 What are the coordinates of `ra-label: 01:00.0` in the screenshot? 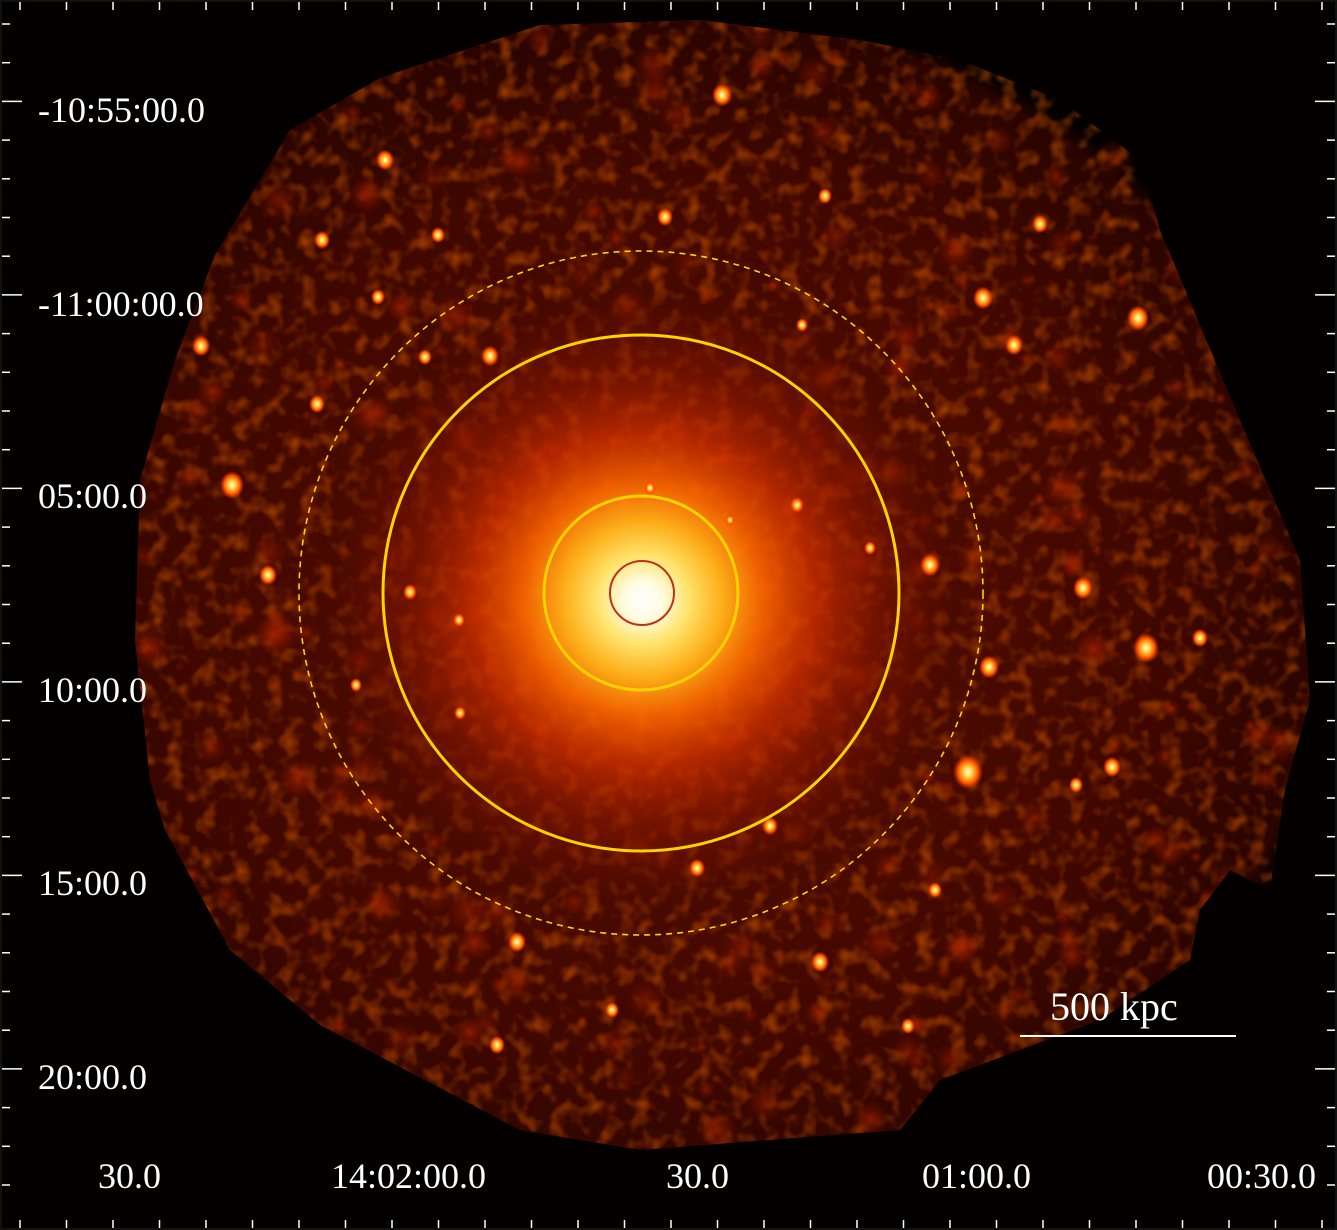 It's located at (976, 1176).